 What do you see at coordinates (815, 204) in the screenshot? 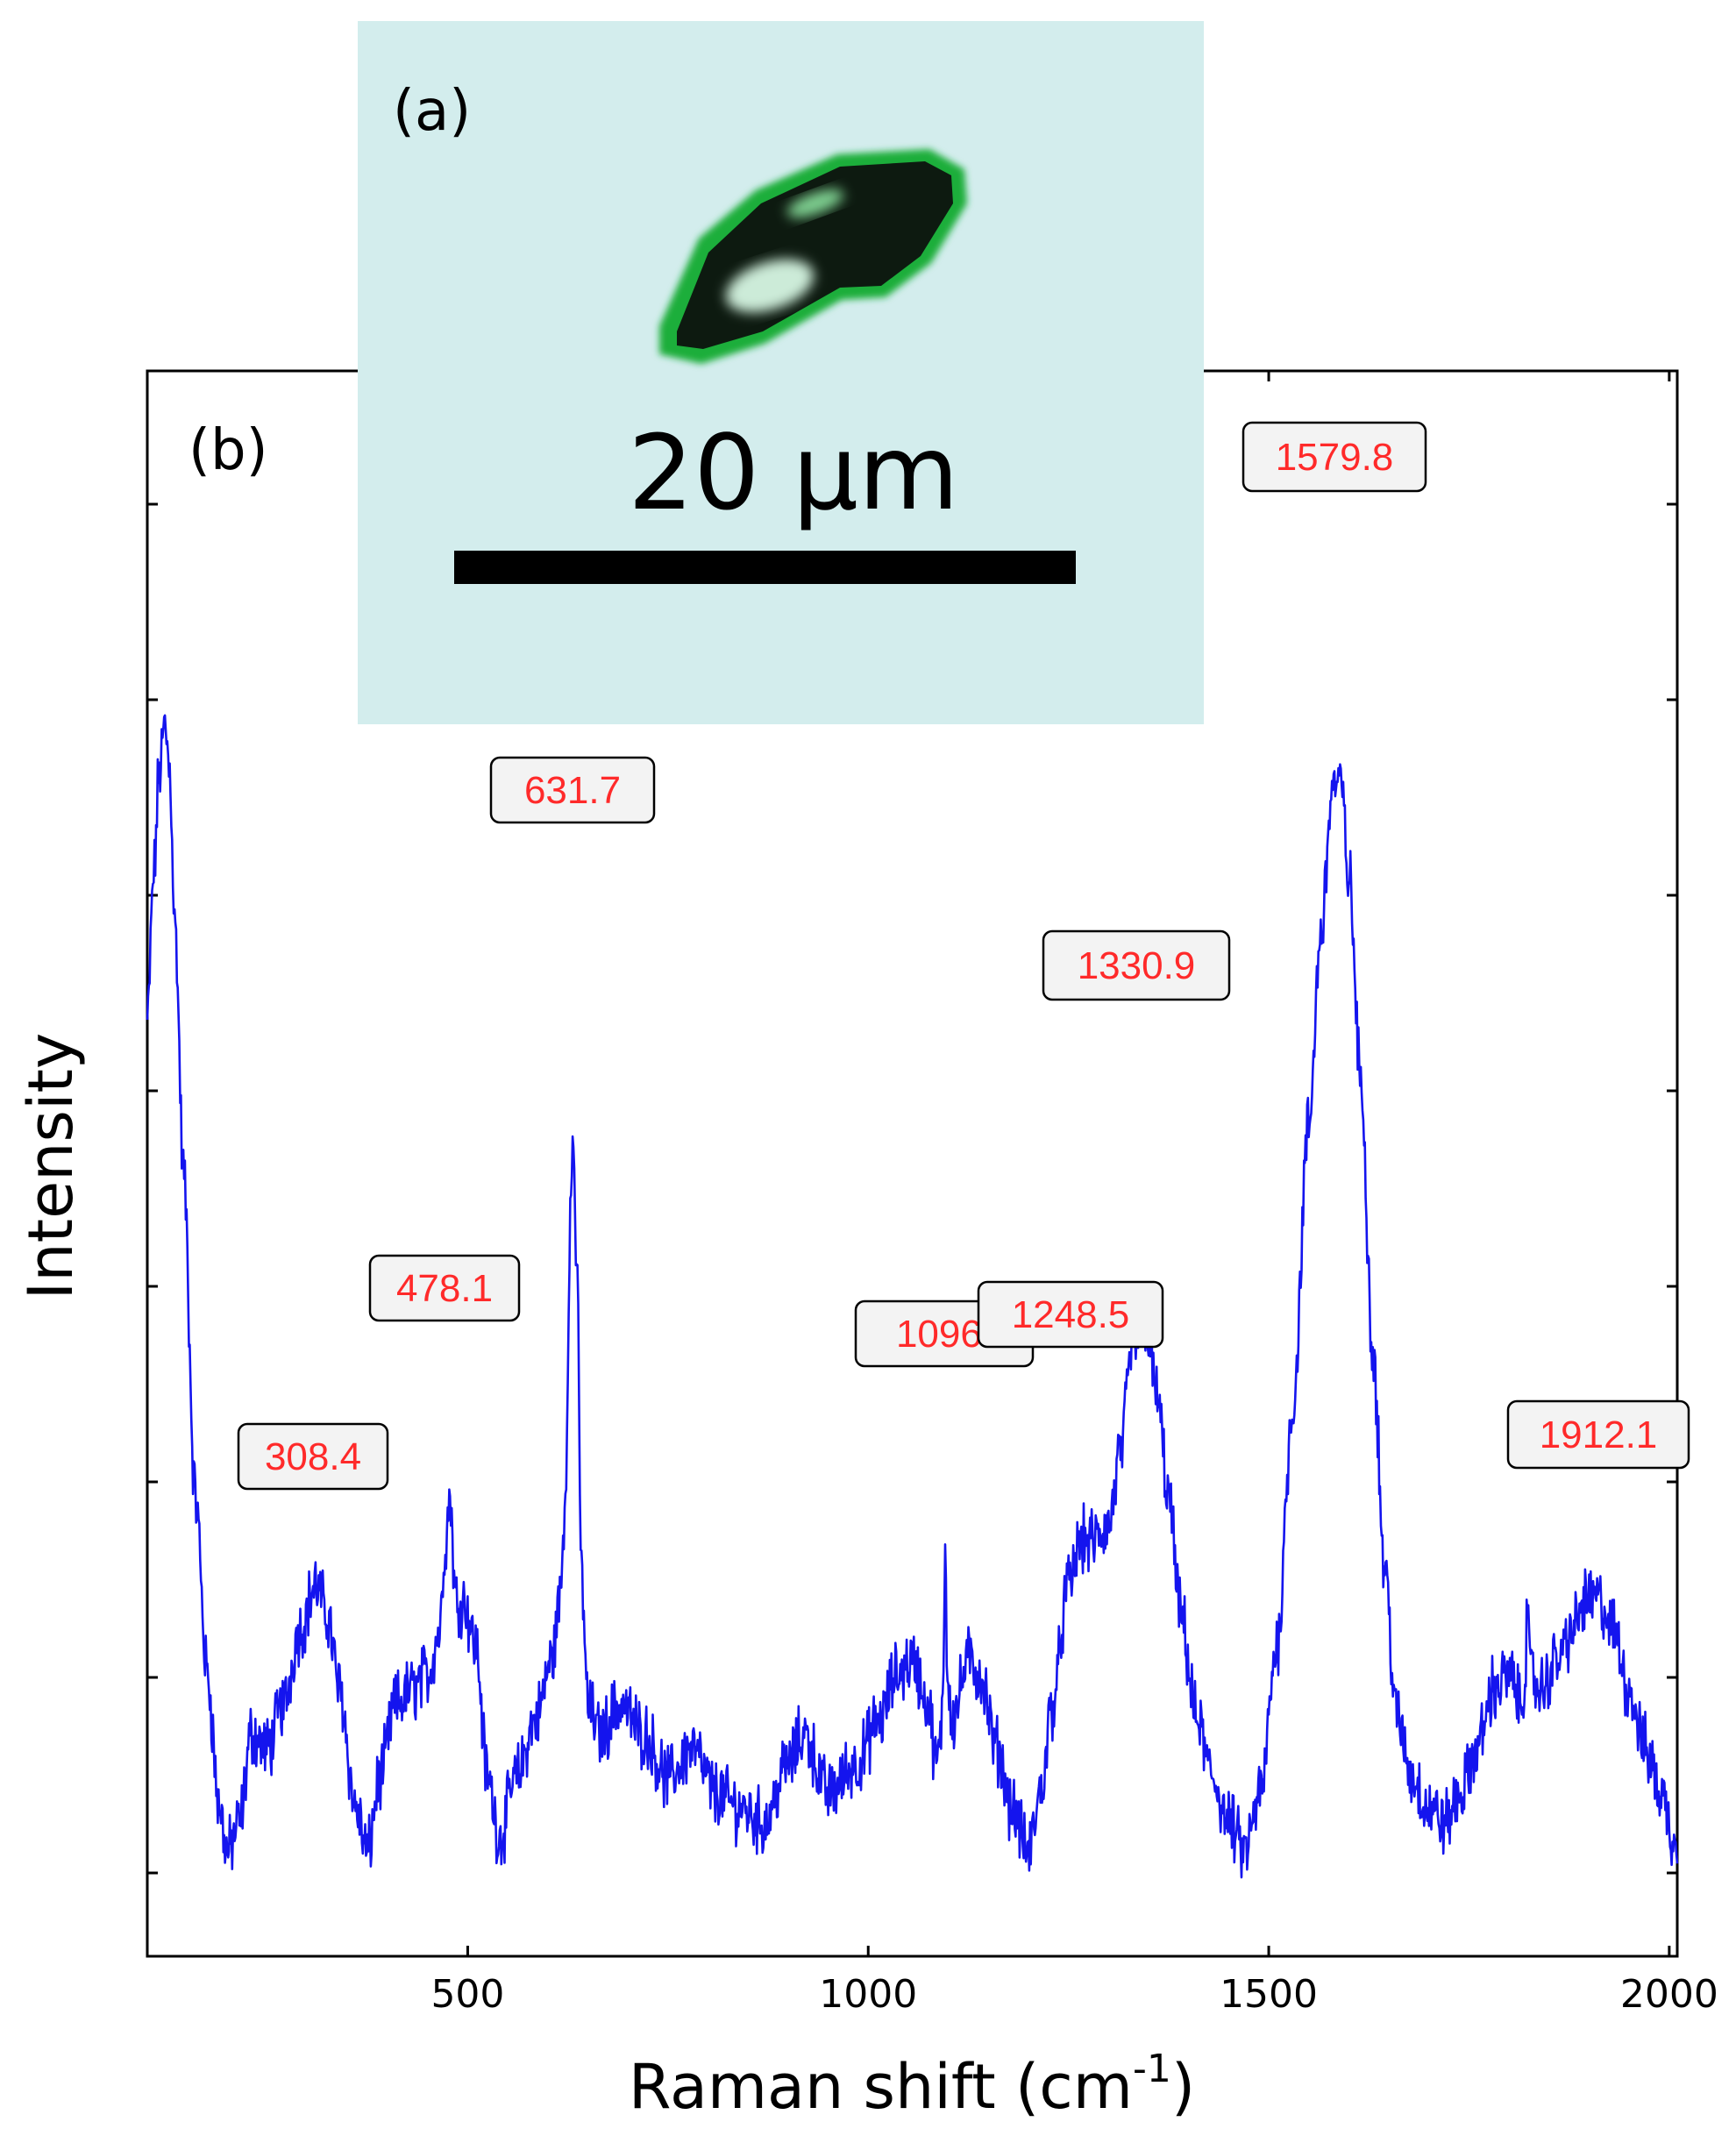
I see `particle-highlight-small-shape` at bounding box center [815, 204].